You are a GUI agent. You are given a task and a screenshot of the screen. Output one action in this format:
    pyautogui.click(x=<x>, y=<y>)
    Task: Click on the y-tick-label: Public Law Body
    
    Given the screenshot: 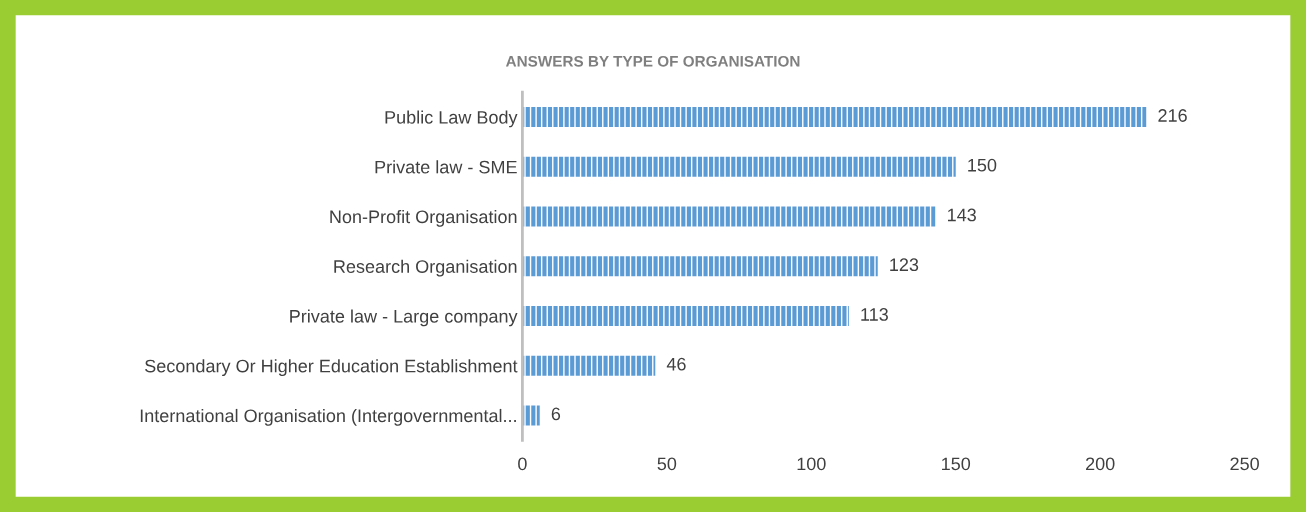 What is the action you would take?
    pyautogui.click(x=451, y=119)
    